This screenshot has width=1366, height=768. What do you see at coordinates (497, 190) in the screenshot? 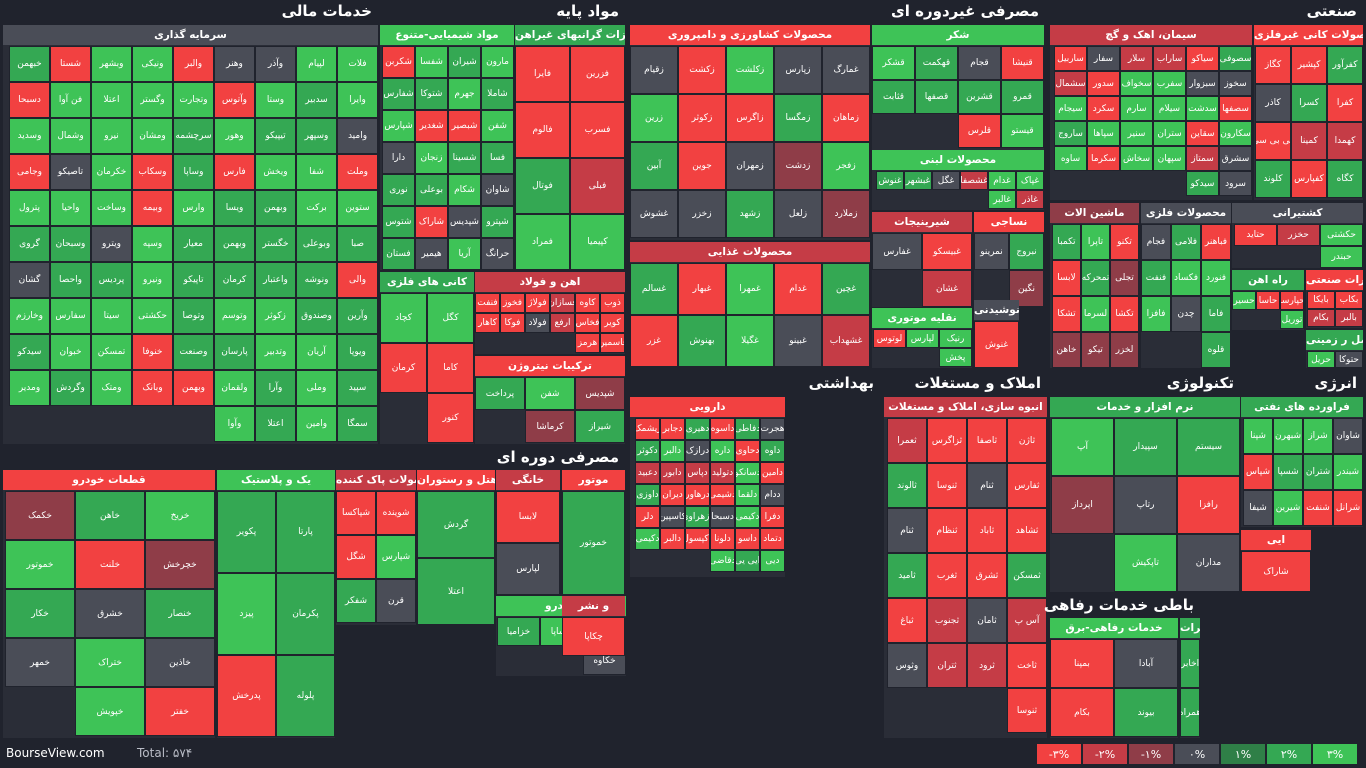
I see `stock-tile: شاوان` at bounding box center [497, 190].